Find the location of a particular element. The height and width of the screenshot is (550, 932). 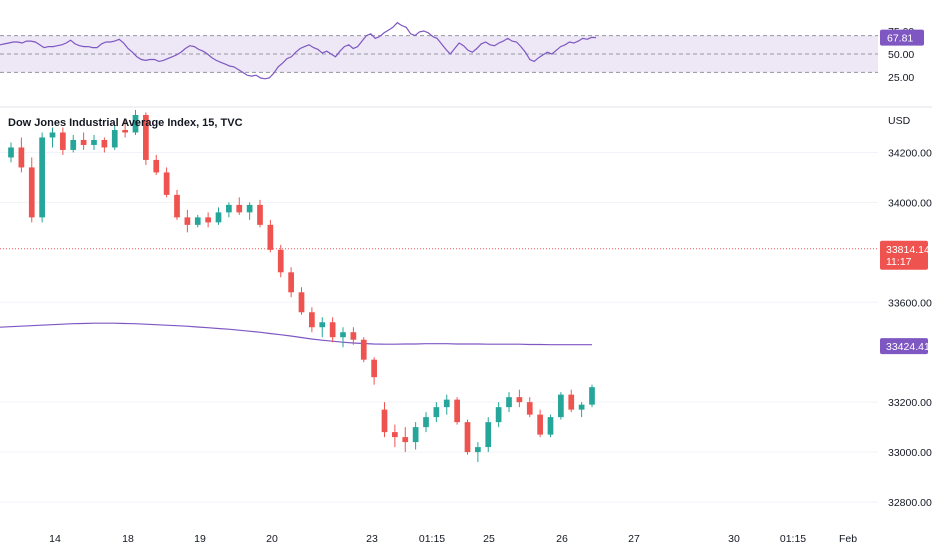

time-tick-label: 19 is located at coordinates (200, 539).